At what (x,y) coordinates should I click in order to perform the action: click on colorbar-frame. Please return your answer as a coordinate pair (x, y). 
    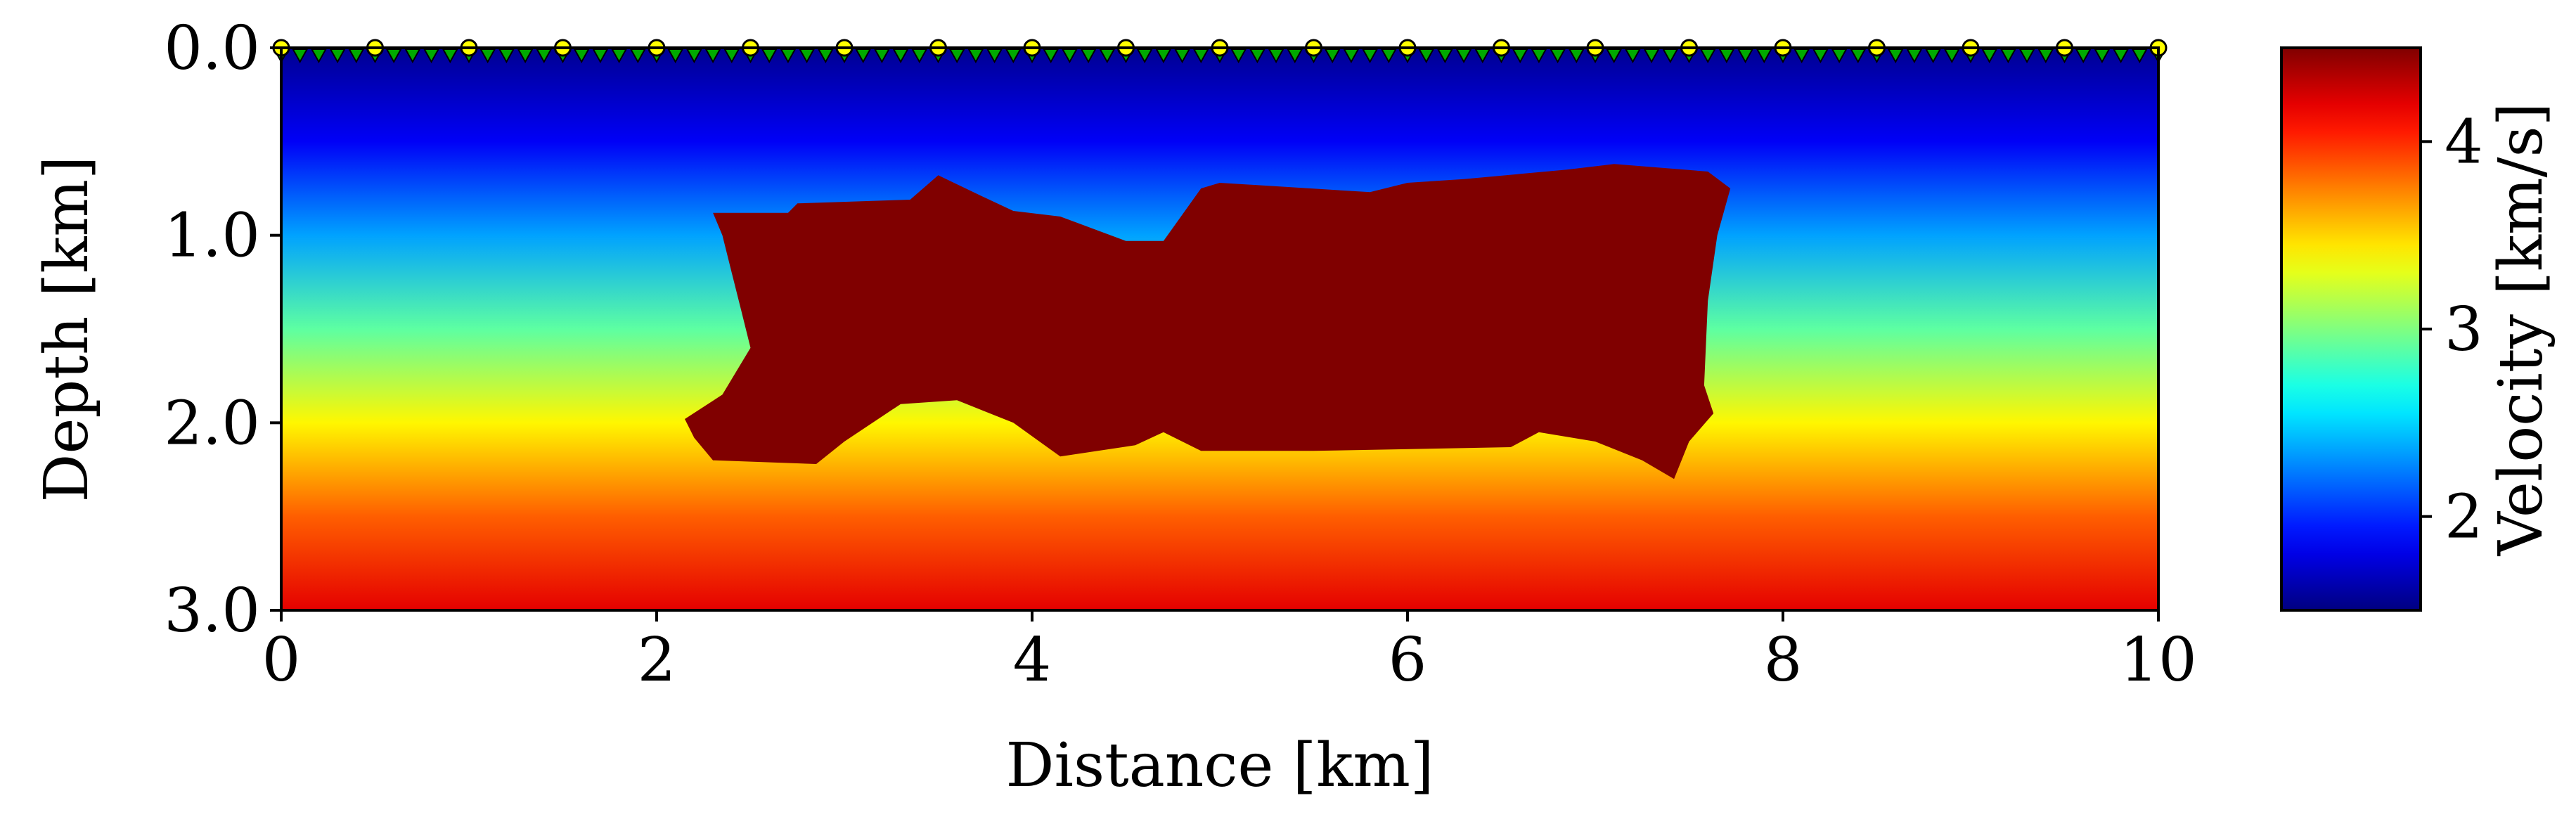
    Looking at the image, I should click on (2351, 329).